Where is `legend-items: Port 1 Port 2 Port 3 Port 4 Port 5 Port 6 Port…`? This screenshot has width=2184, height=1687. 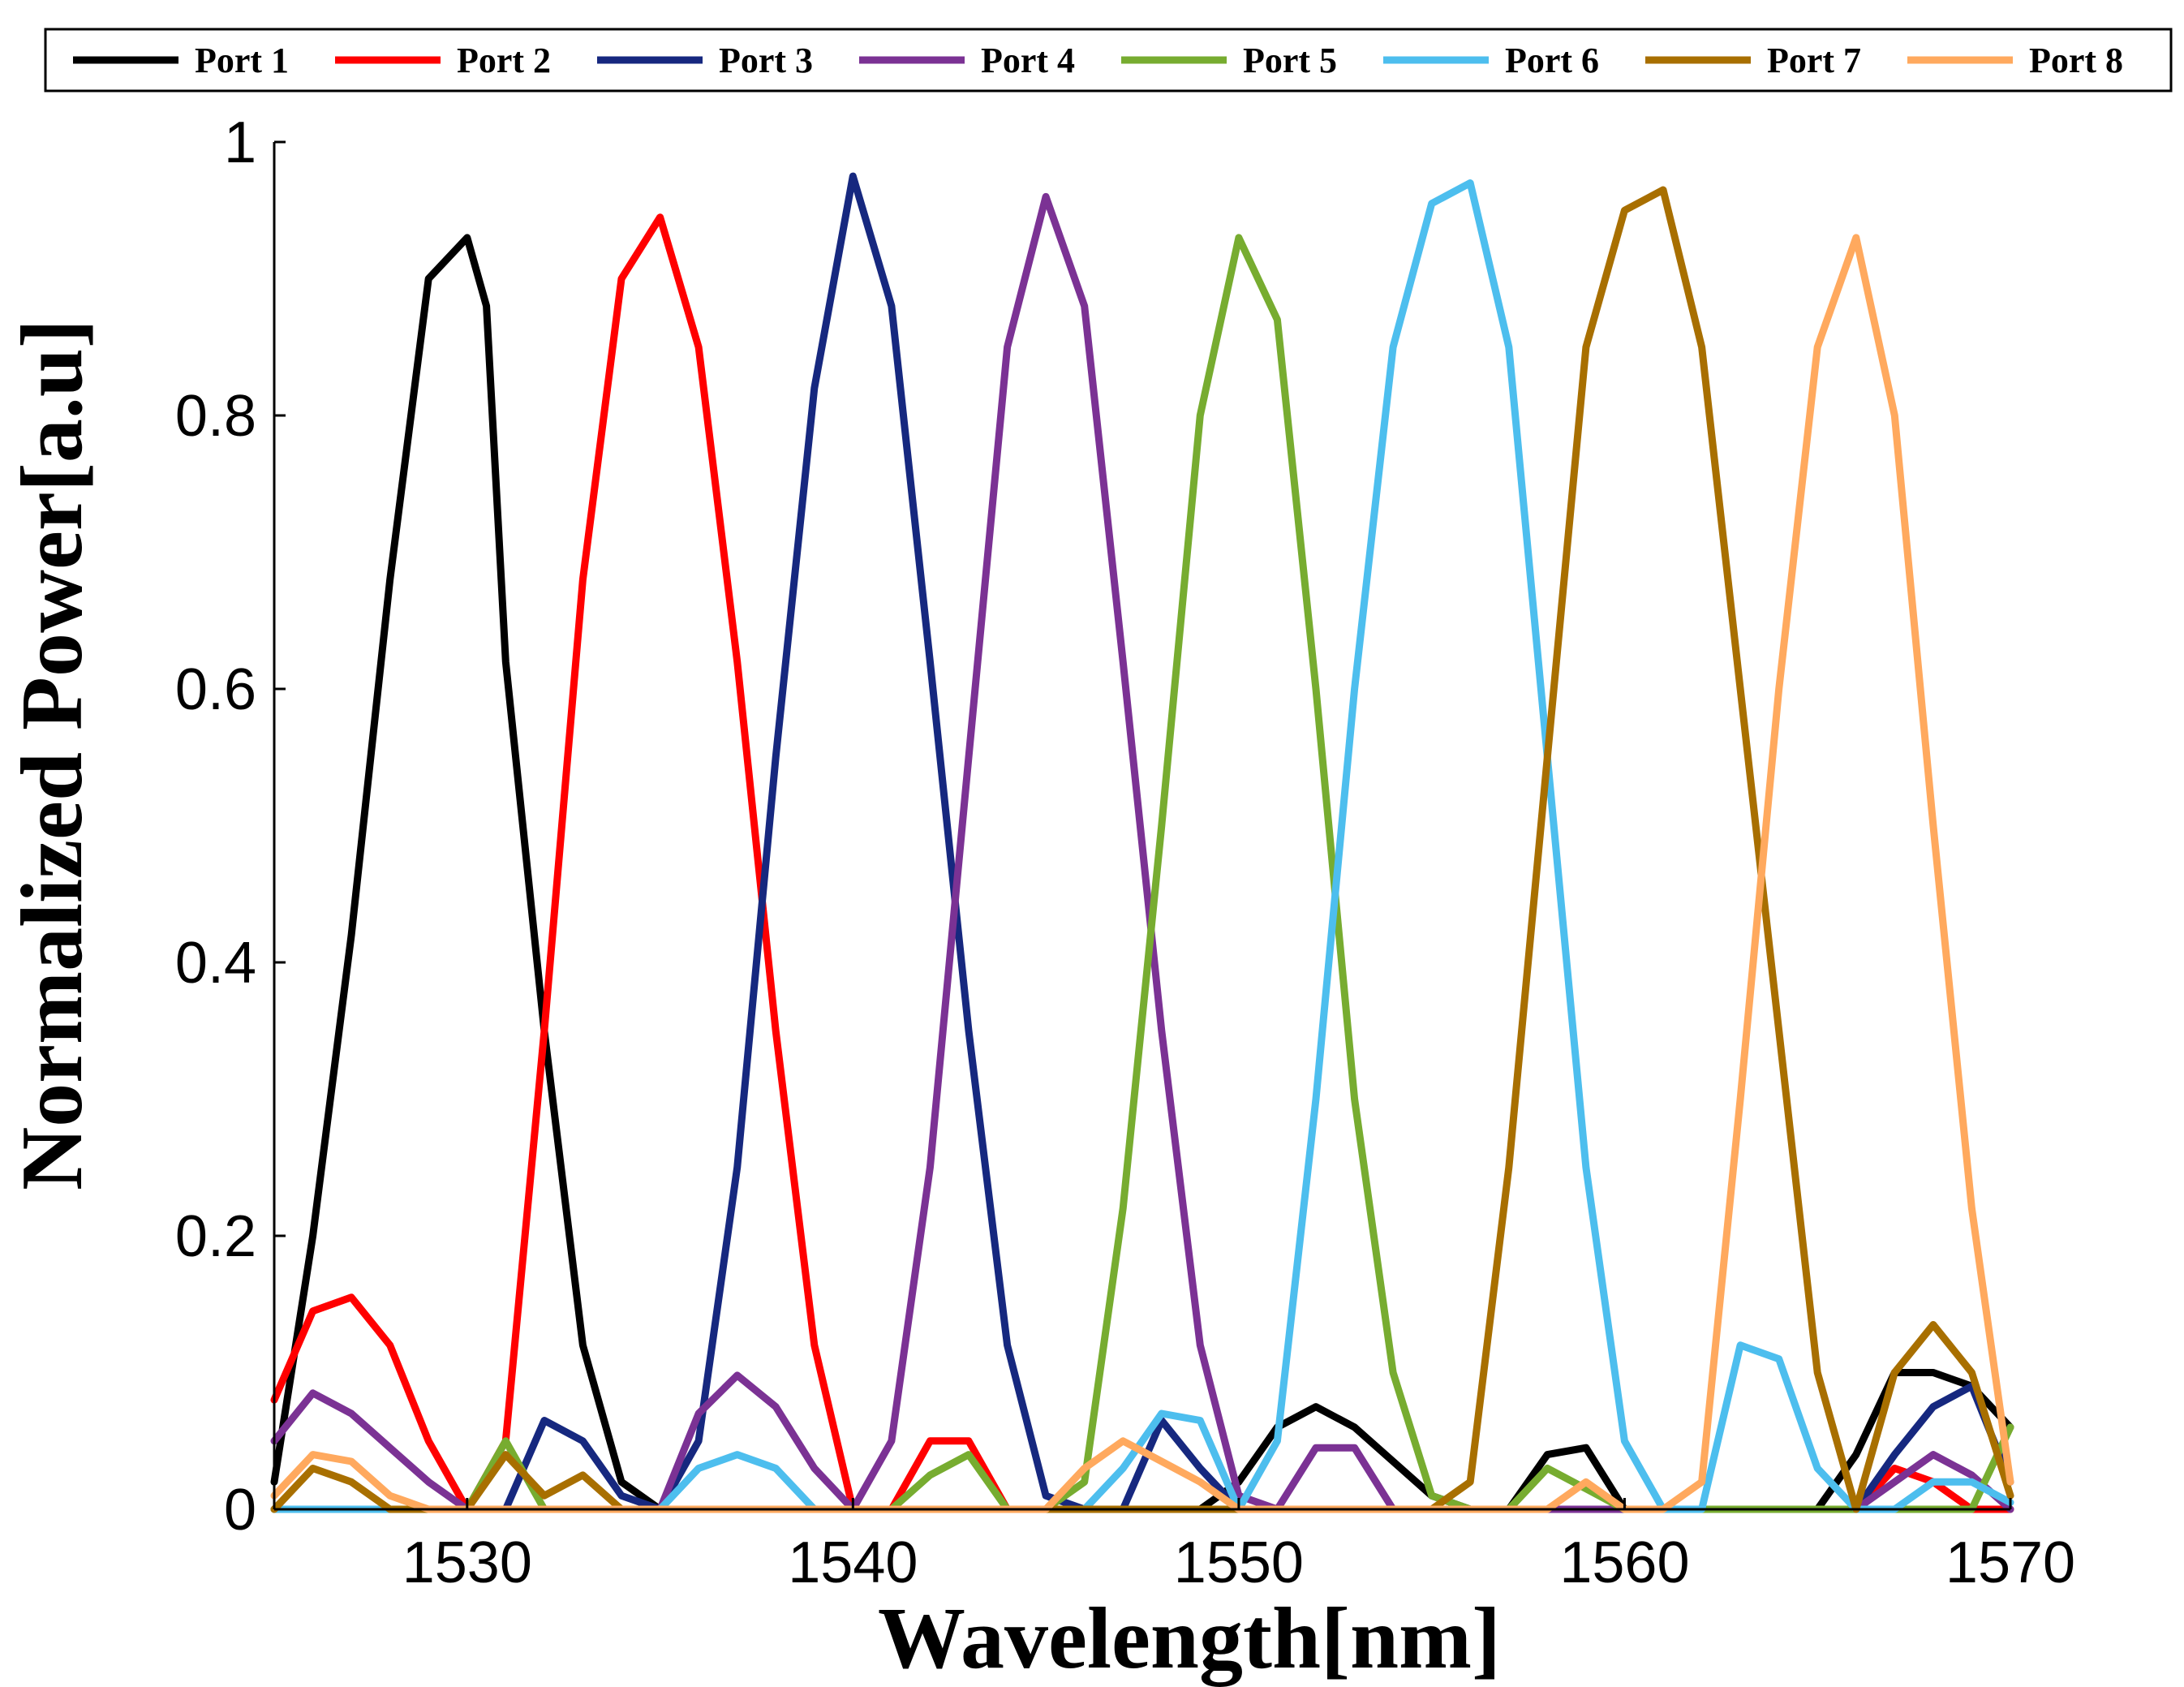
legend-items: Port 1 Port 2 Port 3 Port 4 Port 5 Port 6 Port… is located at coordinates (1098, 60).